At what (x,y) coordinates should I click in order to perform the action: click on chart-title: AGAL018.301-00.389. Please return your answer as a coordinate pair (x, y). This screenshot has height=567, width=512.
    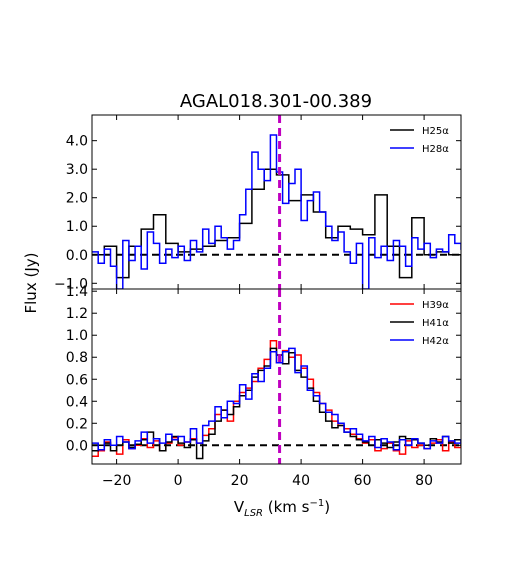
    Looking at the image, I should click on (276, 101).